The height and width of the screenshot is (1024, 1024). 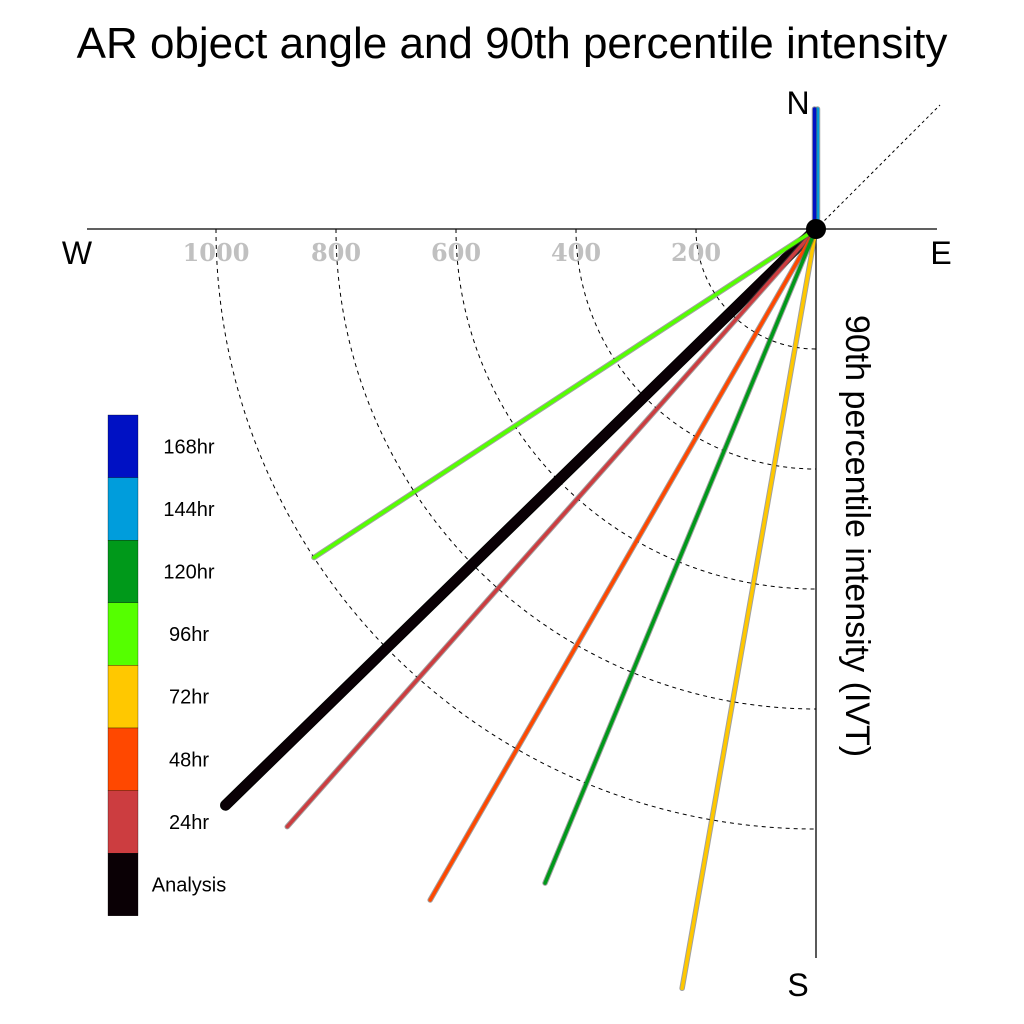 What do you see at coordinates (189, 635) in the screenshot?
I see `legend-label: 96hr` at bounding box center [189, 635].